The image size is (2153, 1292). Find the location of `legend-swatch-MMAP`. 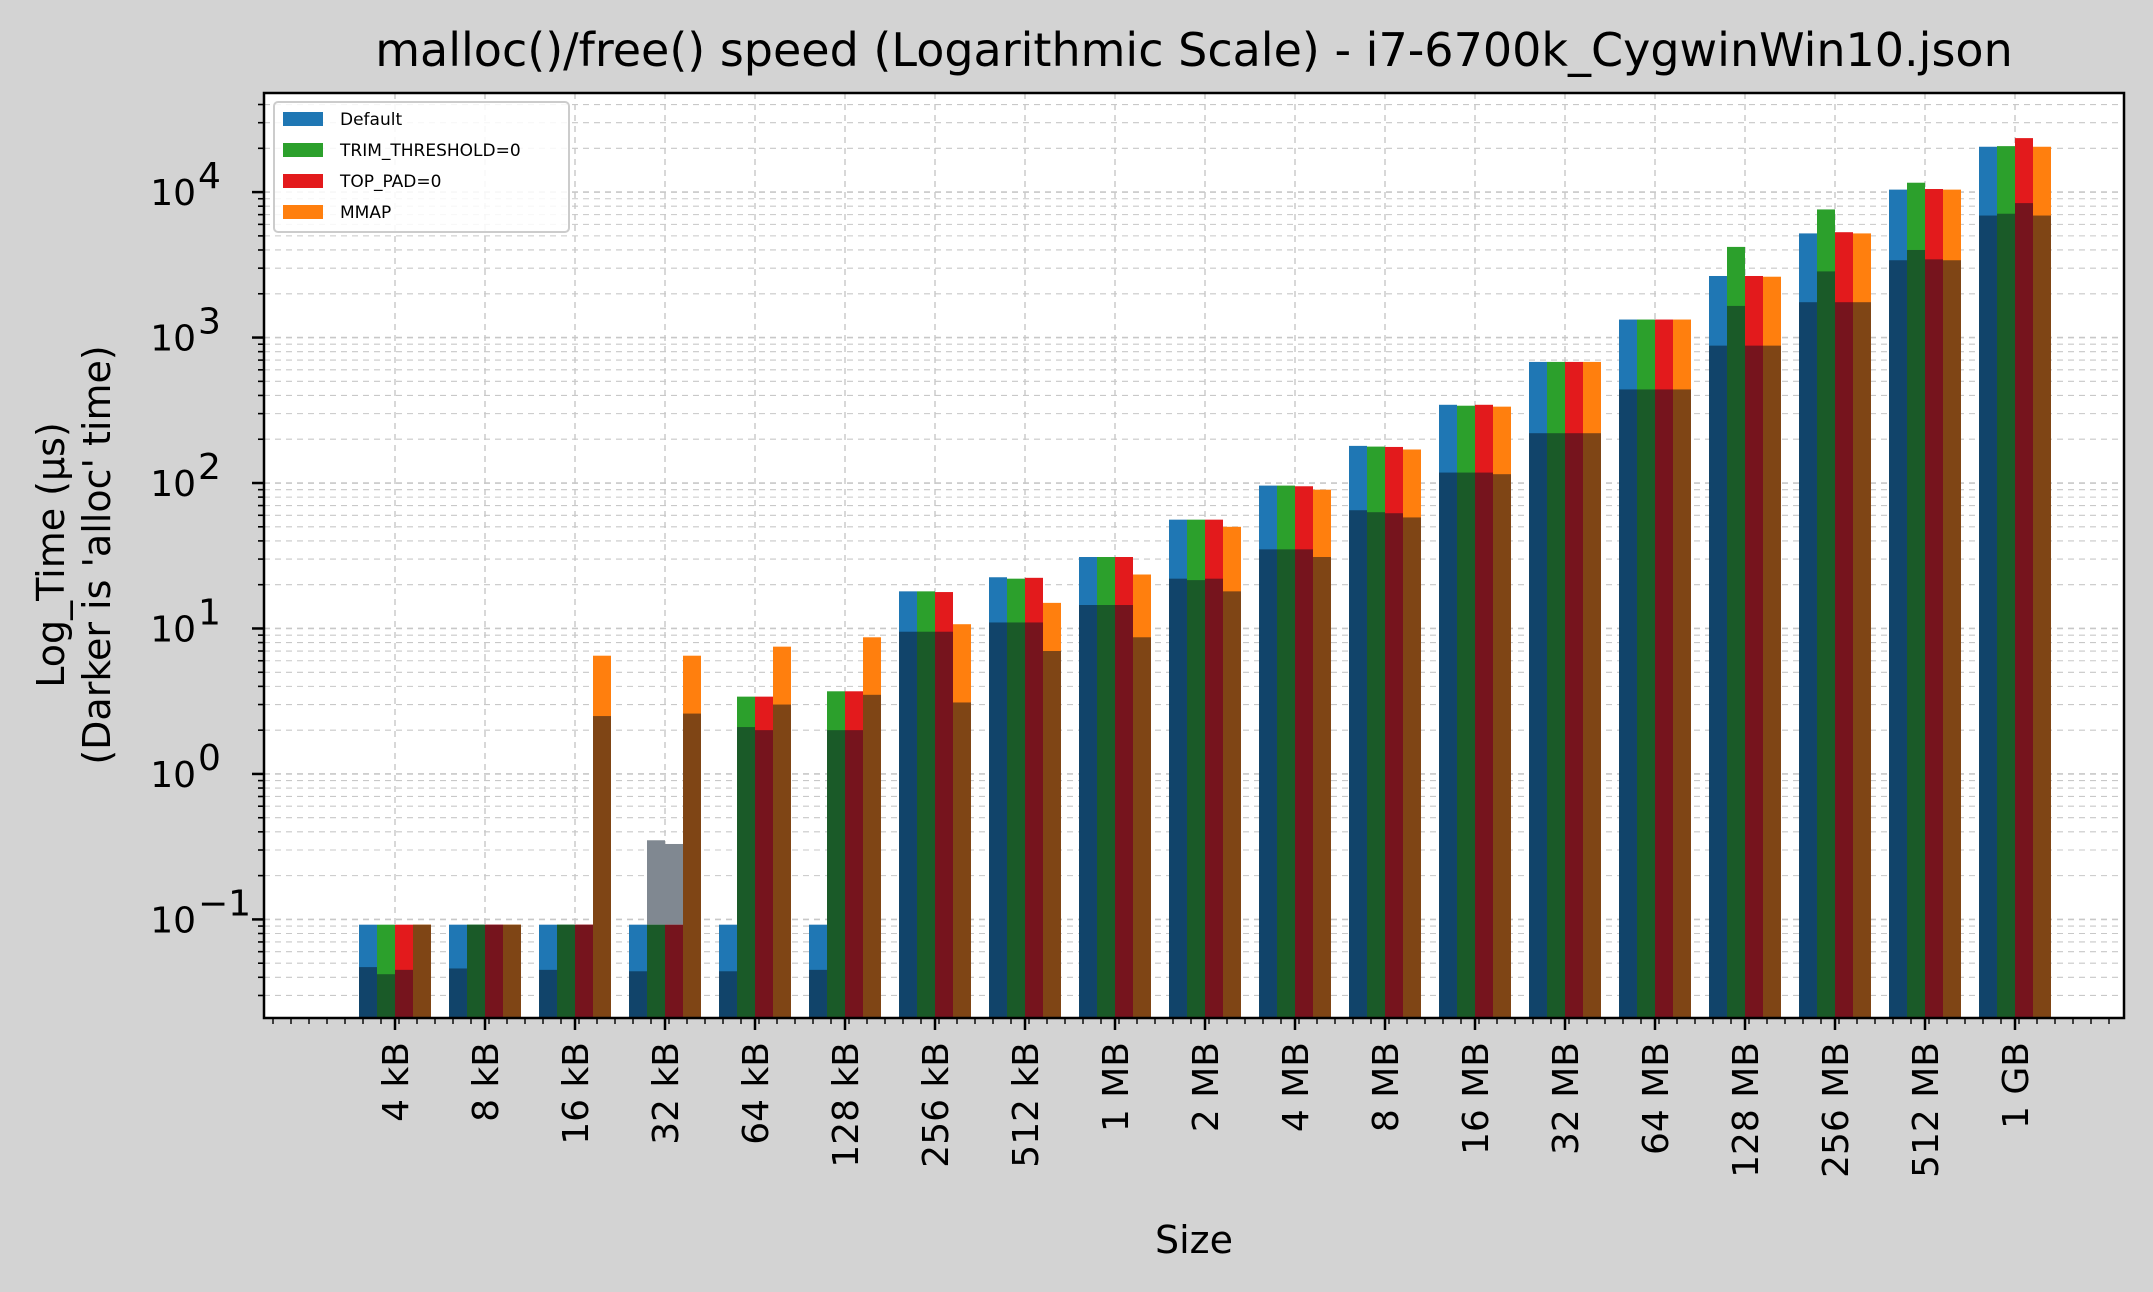

legend-swatch-MMAP is located at coordinates (303, 212).